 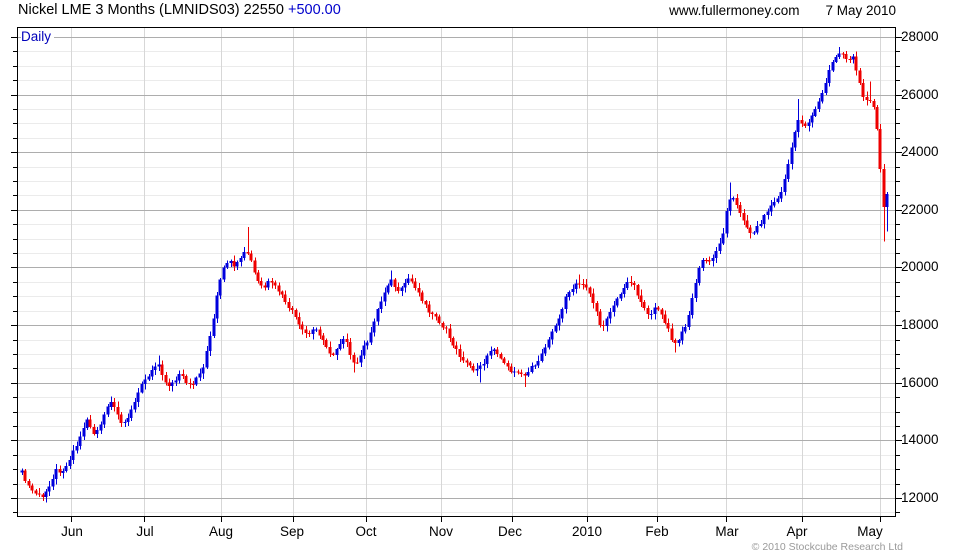 What do you see at coordinates (151, 10) in the screenshot?
I see `chart-title: Nickel LME 3 Months (LMNIDS03) 22550` at bounding box center [151, 10].